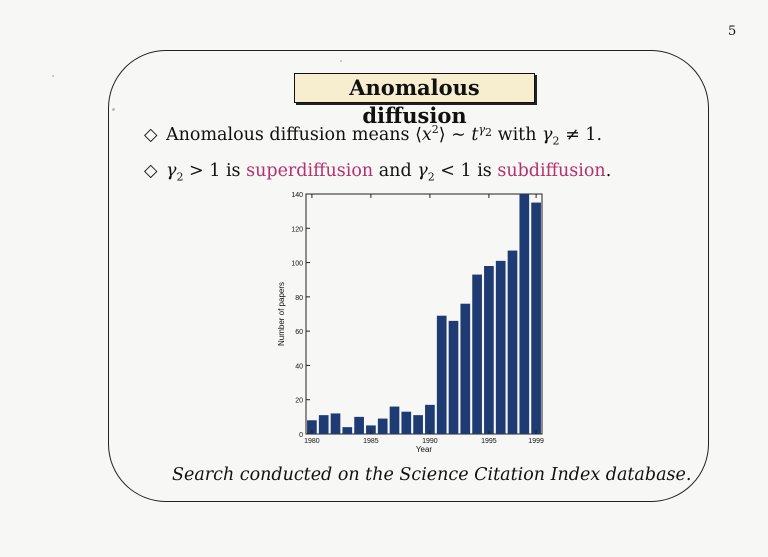 Image resolution: width=768 pixels, height=557 pixels. I want to click on slide-title-box: Anomalous diffusion, so click(414, 100).